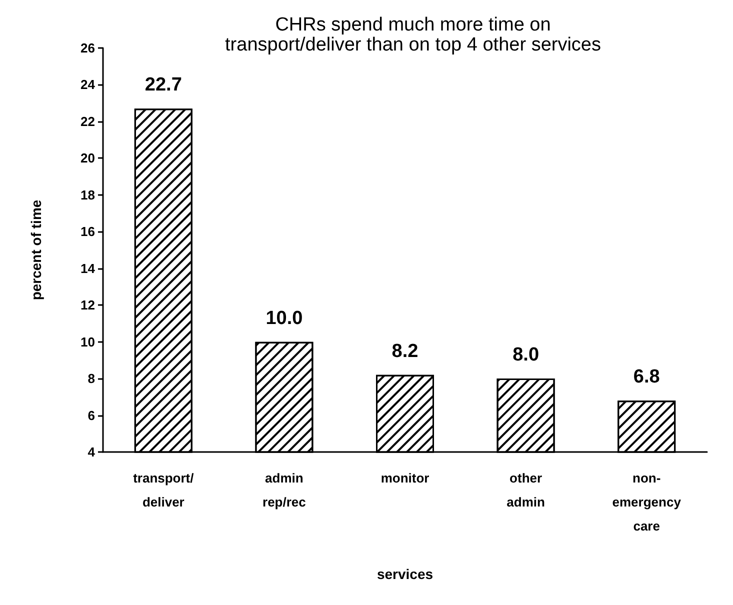 Image resolution: width=733 pixels, height=605 pixels. I want to click on y-tick-label: 14, so click(88, 268).